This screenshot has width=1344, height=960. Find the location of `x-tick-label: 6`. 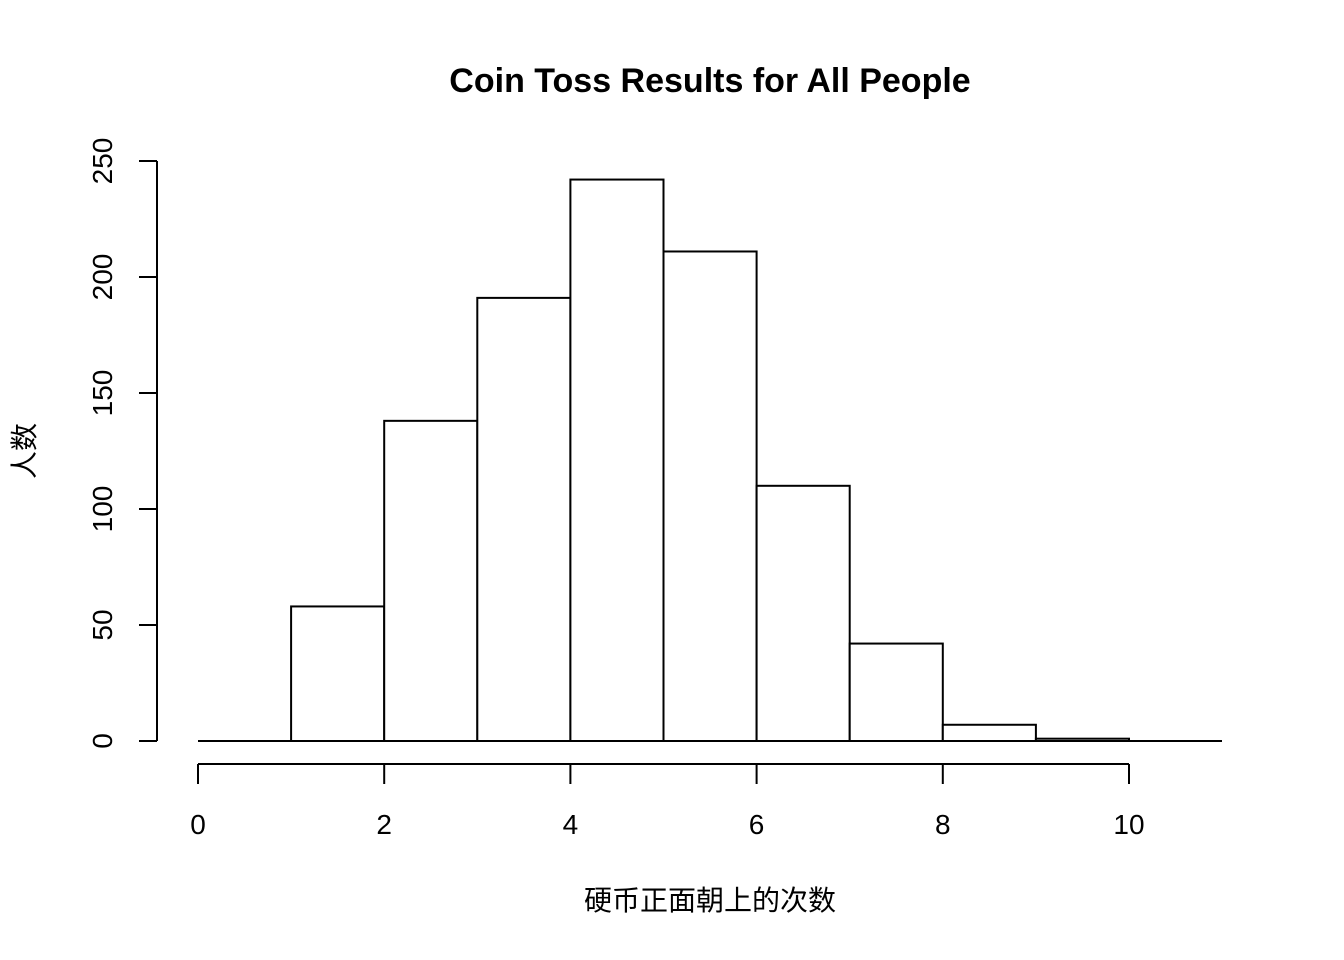

x-tick-label: 6 is located at coordinates (757, 824).